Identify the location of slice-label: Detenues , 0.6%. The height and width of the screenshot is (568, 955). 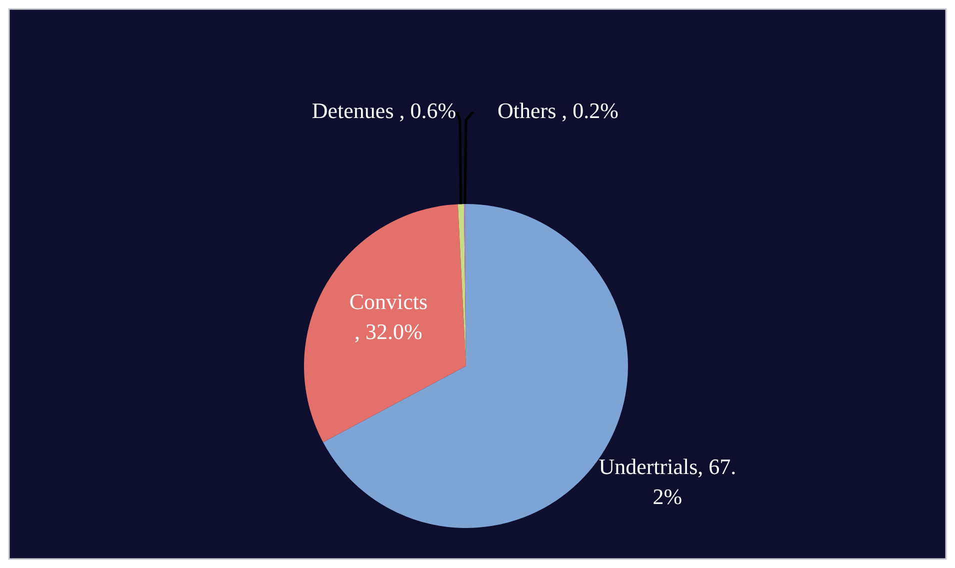
(384, 110).